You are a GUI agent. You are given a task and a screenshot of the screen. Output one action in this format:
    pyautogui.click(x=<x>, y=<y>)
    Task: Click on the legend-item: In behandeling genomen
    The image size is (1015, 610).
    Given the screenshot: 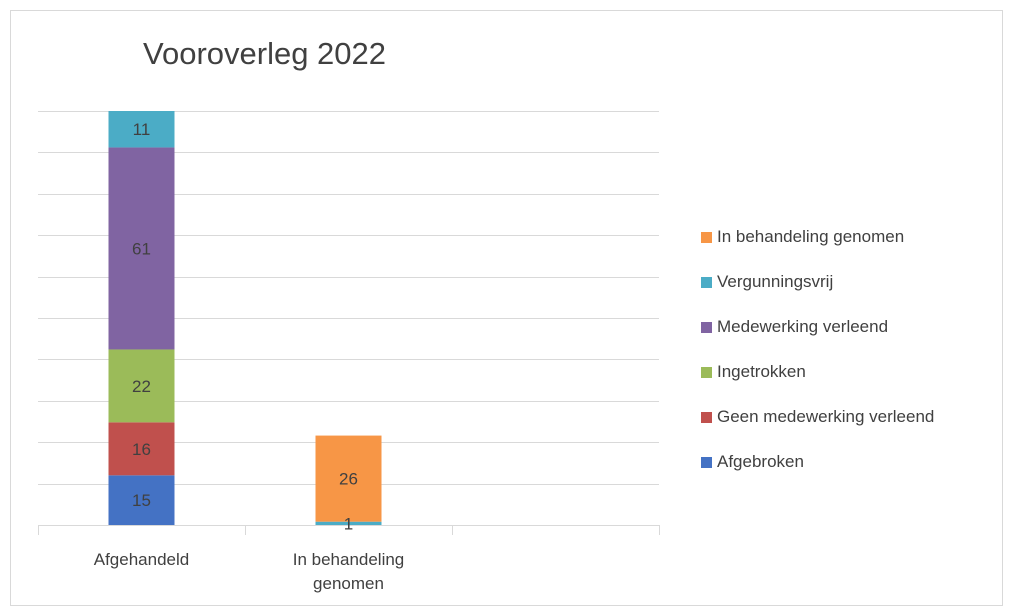 What is the action you would take?
    pyautogui.click(x=817, y=237)
    